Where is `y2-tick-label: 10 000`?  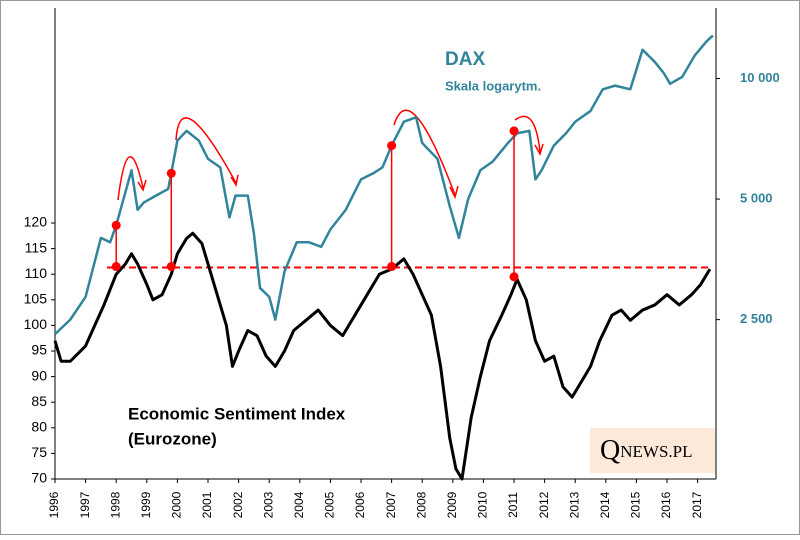
y2-tick-label: 10 000 is located at coordinates (760, 77).